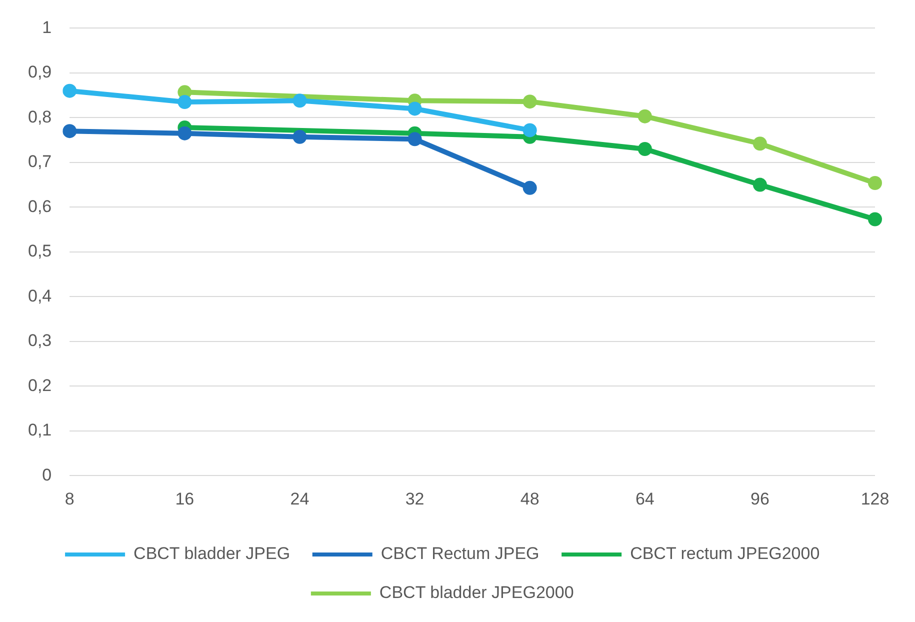  I want to click on x-tick-label: 128, so click(875, 498).